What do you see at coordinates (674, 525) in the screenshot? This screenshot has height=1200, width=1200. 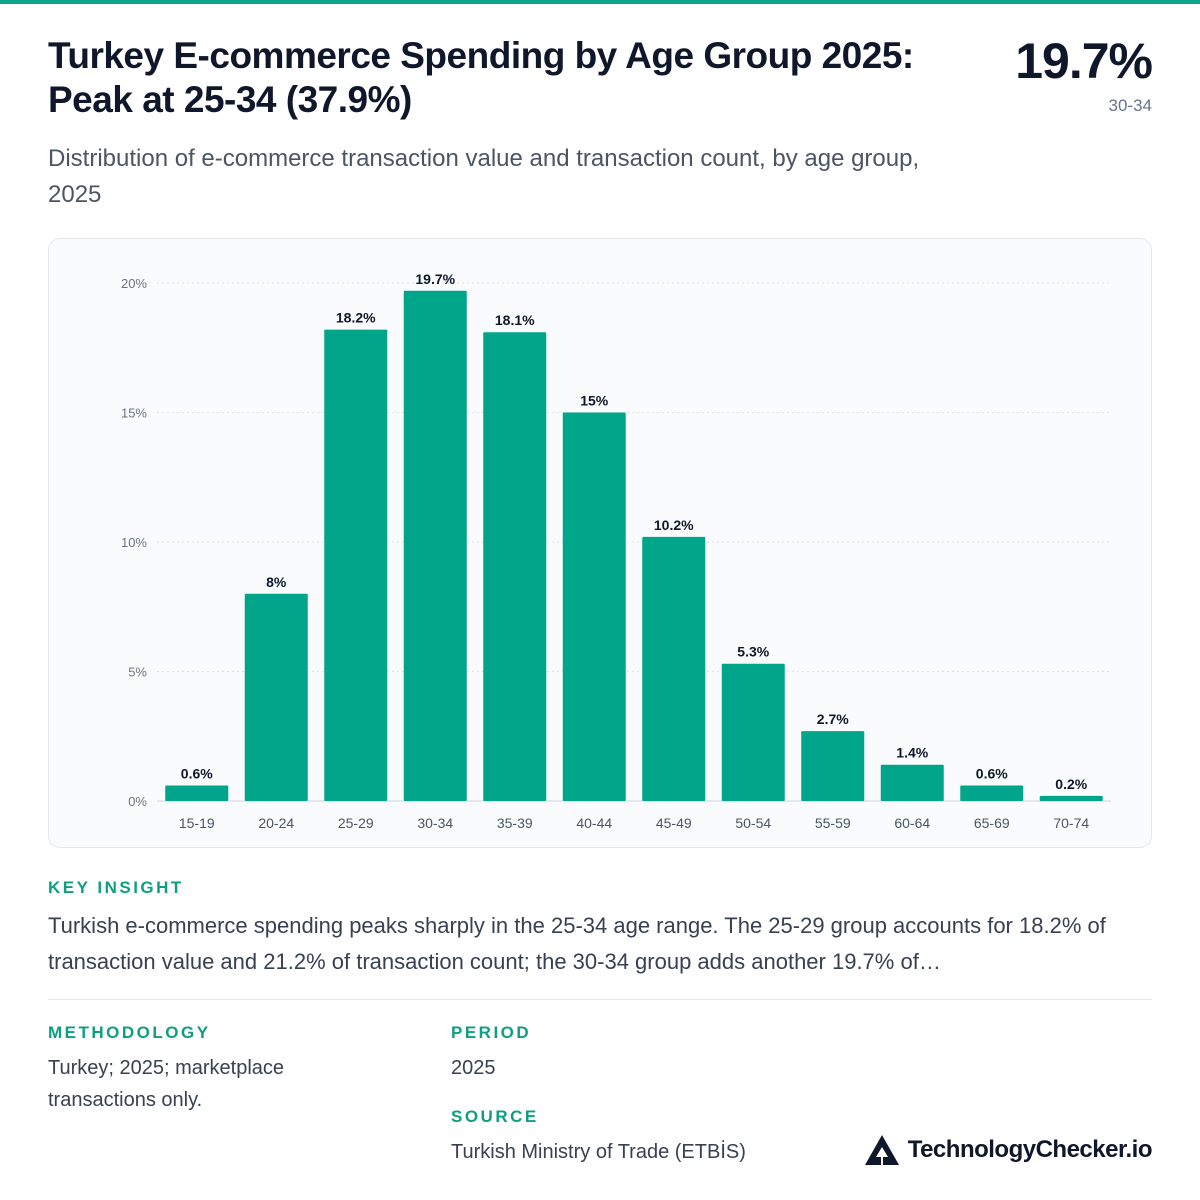 I see `bar-value-label: 10.2%` at bounding box center [674, 525].